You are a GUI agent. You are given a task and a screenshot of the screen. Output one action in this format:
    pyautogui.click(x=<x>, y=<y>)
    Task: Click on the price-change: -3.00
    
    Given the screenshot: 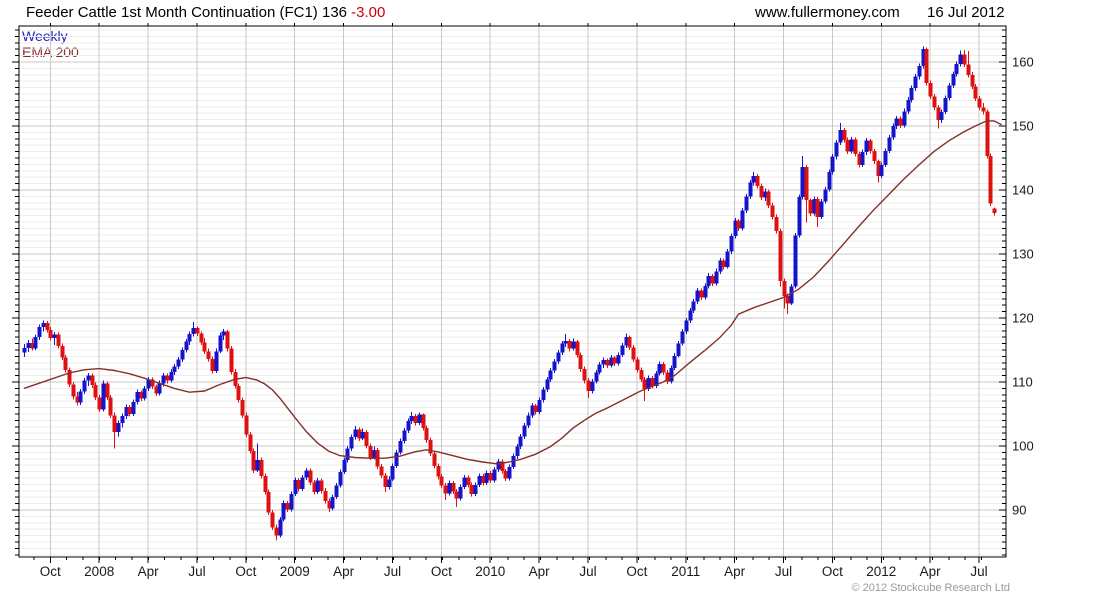 What is the action you would take?
    pyautogui.click(x=368, y=12)
    